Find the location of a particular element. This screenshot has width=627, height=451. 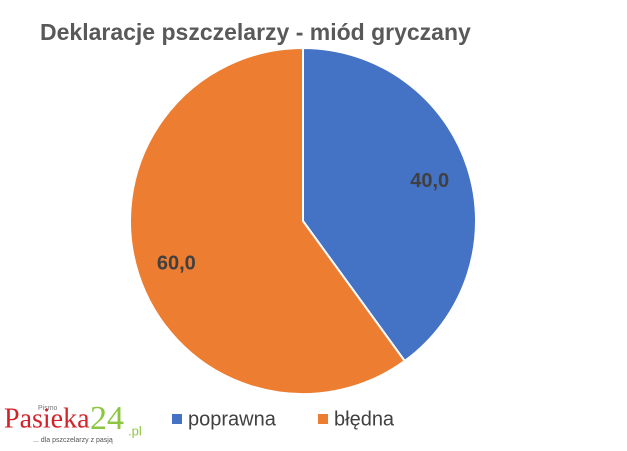

logo-number: 24 is located at coordinates (107, 418).